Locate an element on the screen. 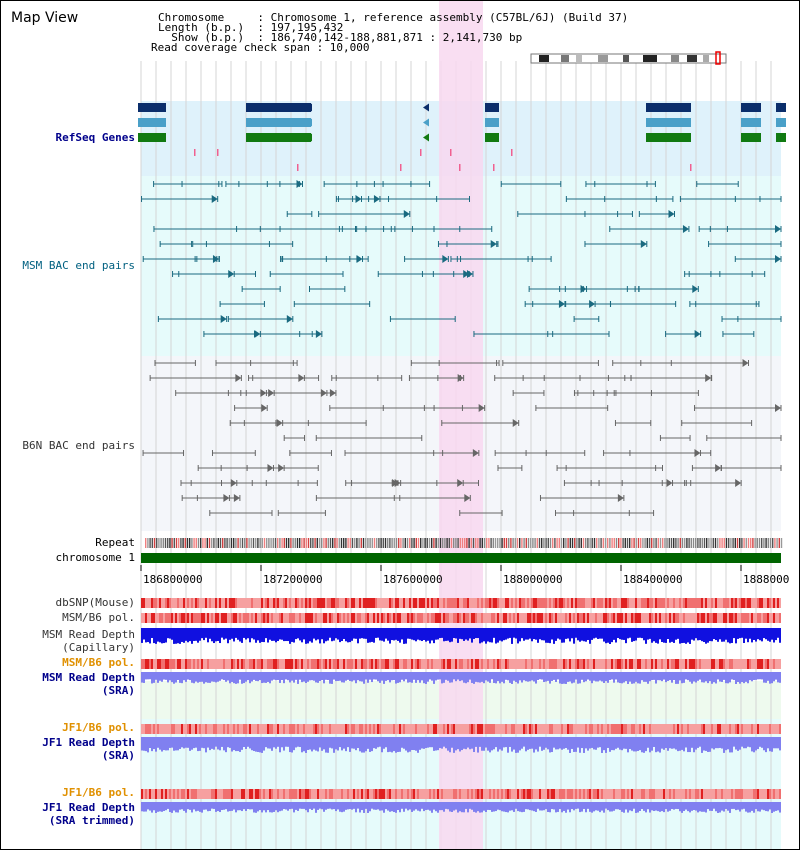 The image size is (800, 850). refseq-gene is located at coordinates (278, 107).